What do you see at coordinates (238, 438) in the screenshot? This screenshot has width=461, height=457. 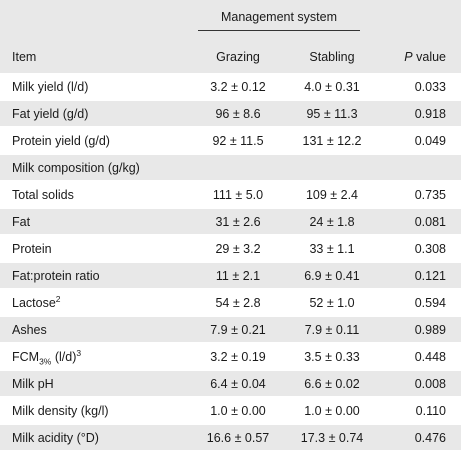 I see `grazing-value: 16.6 ± 0.57` at bounding box center [238, 438].